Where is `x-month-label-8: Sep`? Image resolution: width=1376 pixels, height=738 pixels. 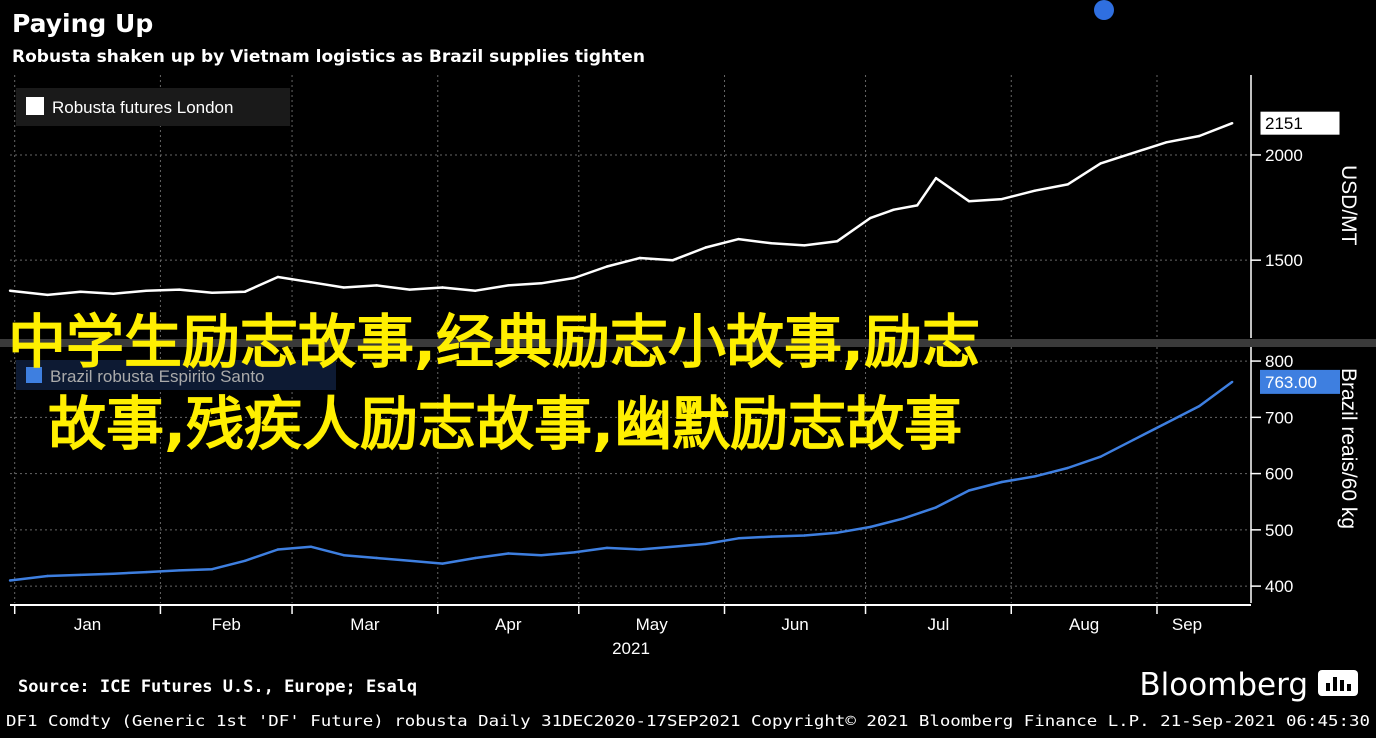
x-month-label-8: Sep is located at coordinates (1187, 624).